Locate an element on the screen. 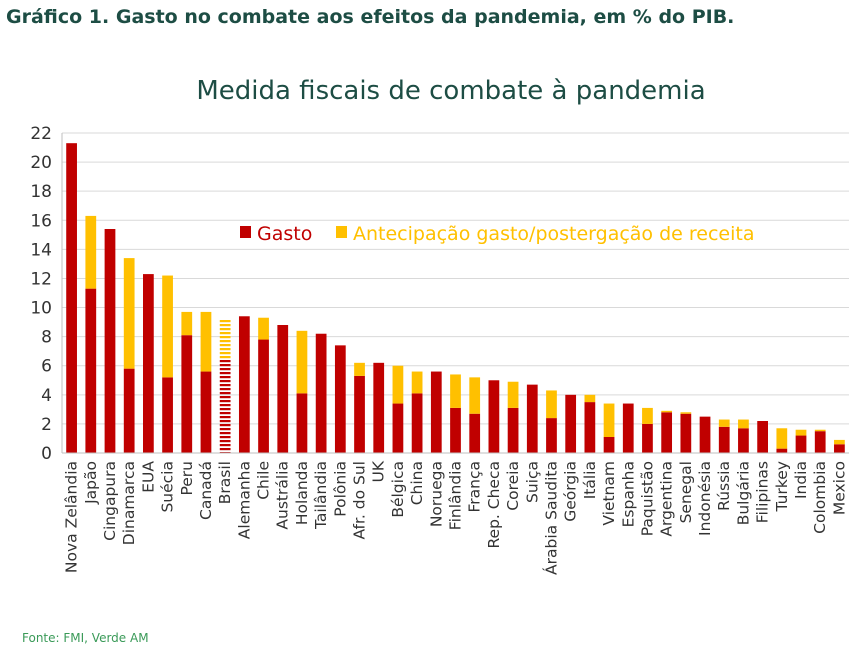 This screenshot has height=653, width=852. legend-swatch-gasto is located at coordinates (245, 232).